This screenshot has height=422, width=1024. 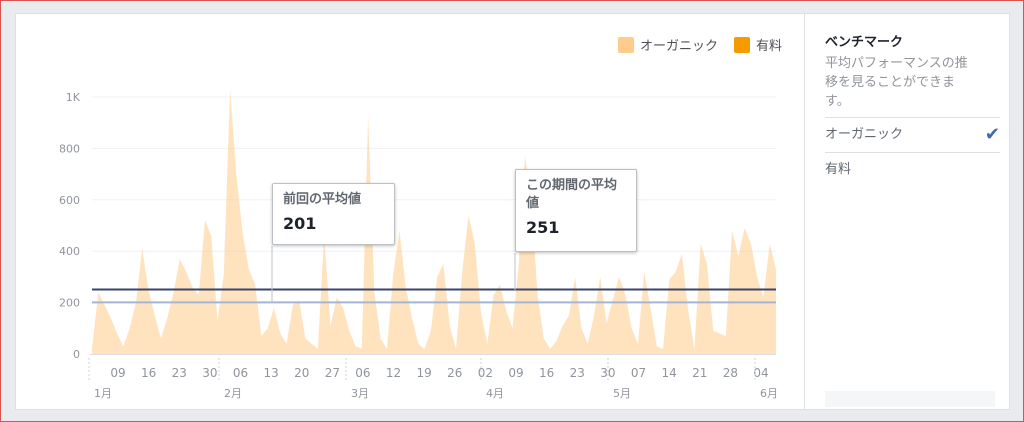 What do you see at coordinates (69, 200) in the screenshot?
I see `y-tick-label: 600` at bounding box center [69, 200].